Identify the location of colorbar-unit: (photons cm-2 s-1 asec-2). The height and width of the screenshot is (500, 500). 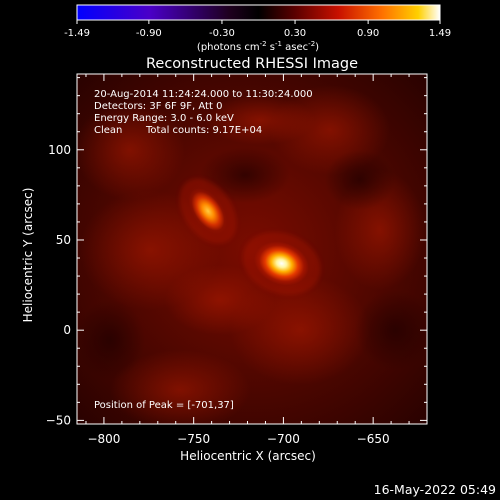
(258, 46).